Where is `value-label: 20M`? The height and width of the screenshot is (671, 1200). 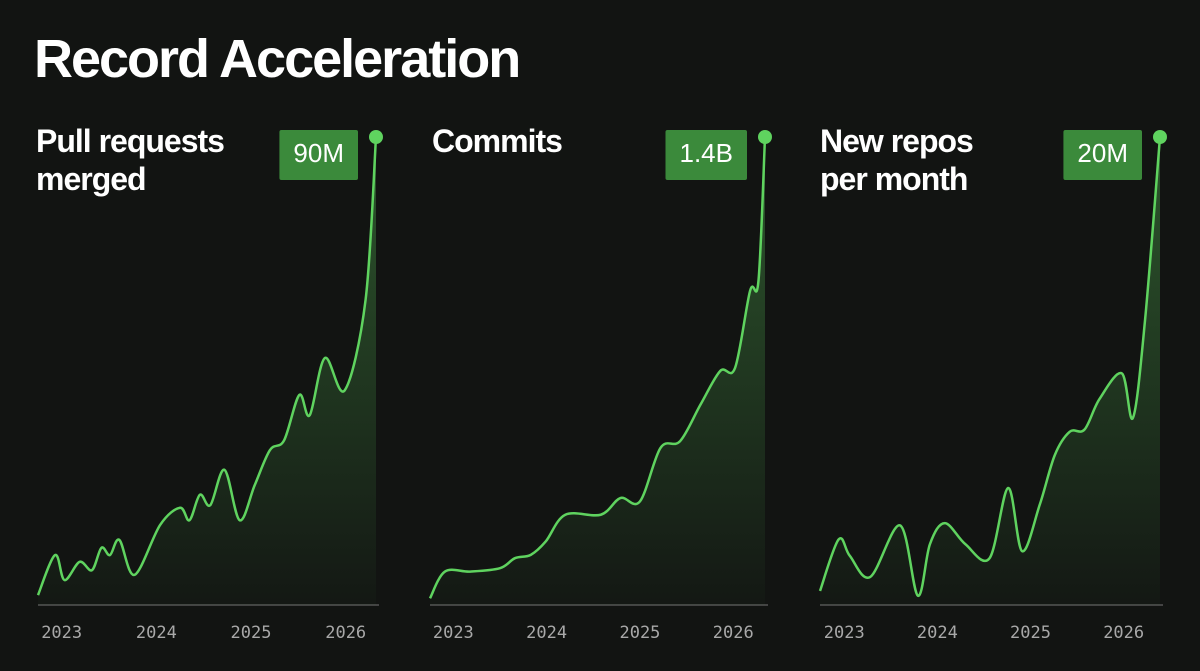
value-label: 20M is located at coordinates (1102, 153).